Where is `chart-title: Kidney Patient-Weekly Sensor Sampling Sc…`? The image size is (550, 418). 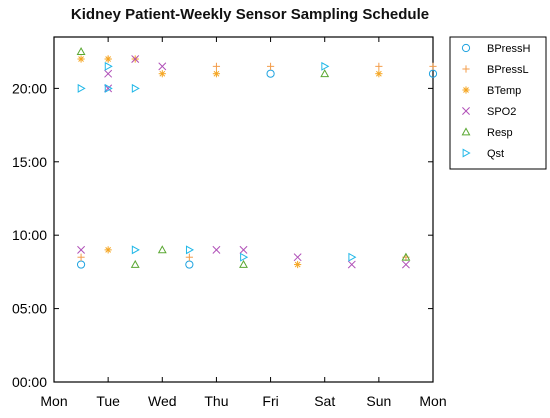
chart-title: Kidney Patient-Weekly Sensor Sampling Sc… is located at coordinates (250, 14).